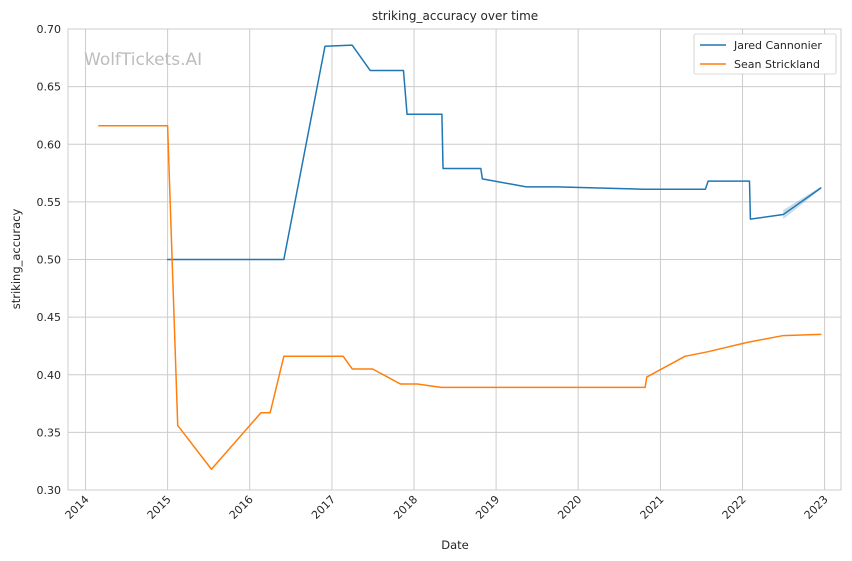  What do you see at coordinates (49, 490) in the screenshot?
I see `y-tick-label: 0.30` at bounding box center [49, 490].